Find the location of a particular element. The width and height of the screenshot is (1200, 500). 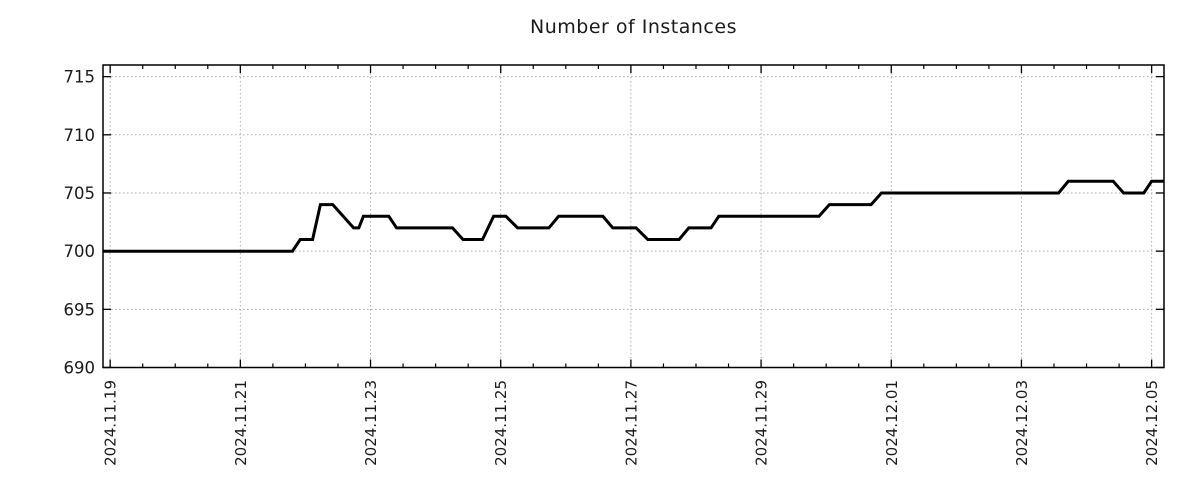

x-tick-label: 2024.12.05 is located at coordinates (1152, 423).